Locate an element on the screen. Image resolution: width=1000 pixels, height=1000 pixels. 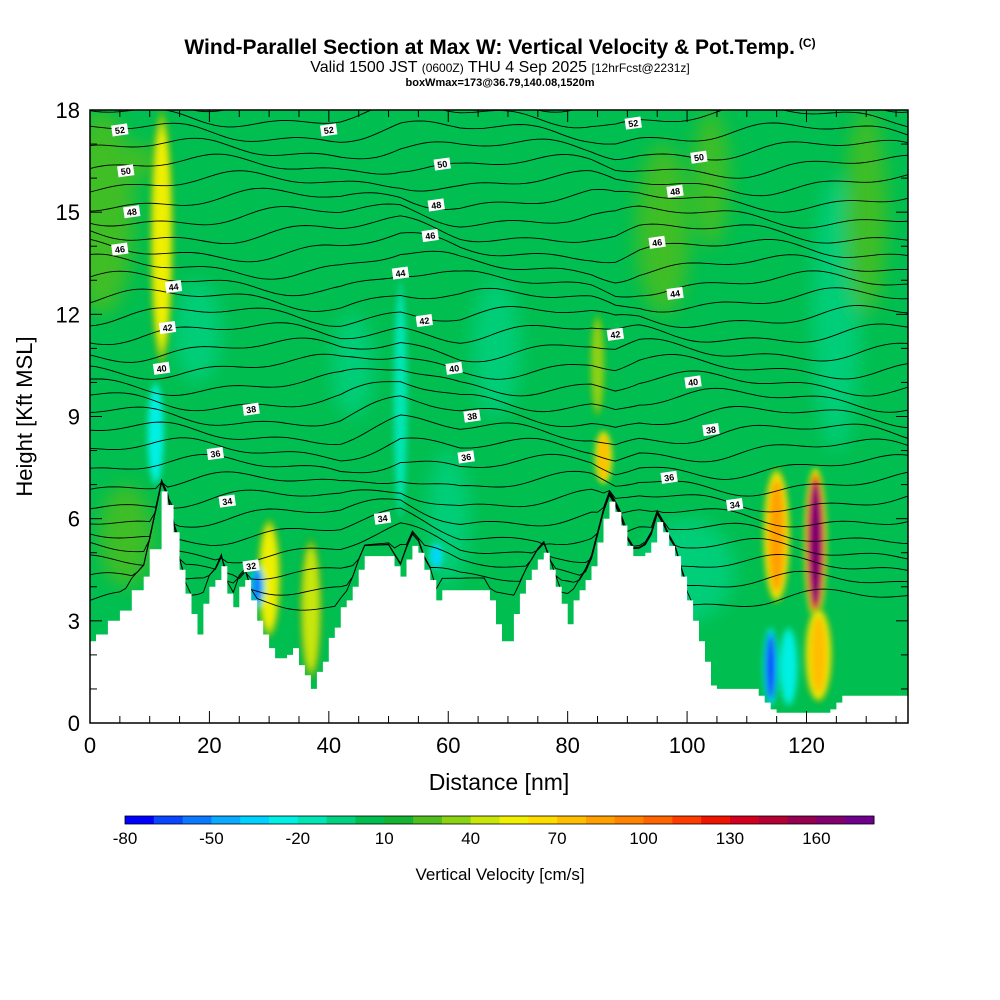
colorbar-tick-label: 100 is located at coordinates (643, 838).